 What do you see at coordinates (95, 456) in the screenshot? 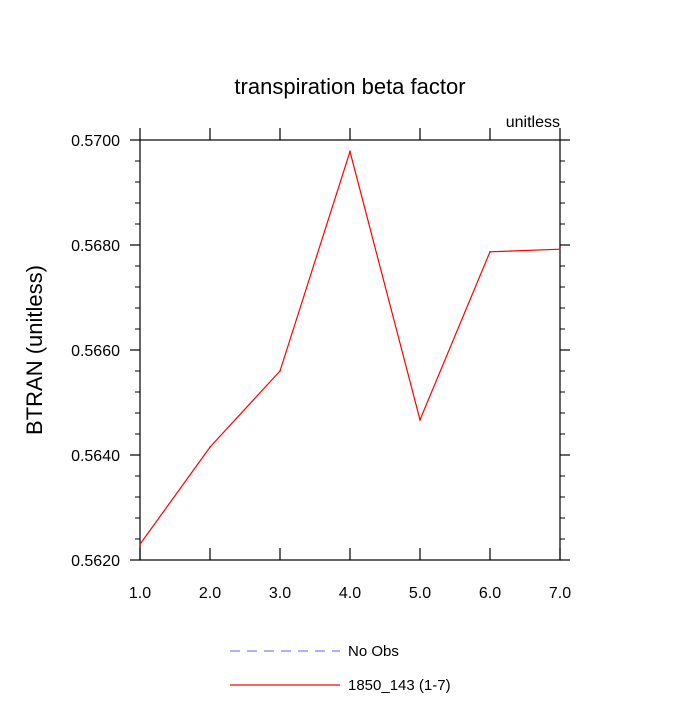
I see `y-tick-label: 0.5640` at bounding box center [95, 456].